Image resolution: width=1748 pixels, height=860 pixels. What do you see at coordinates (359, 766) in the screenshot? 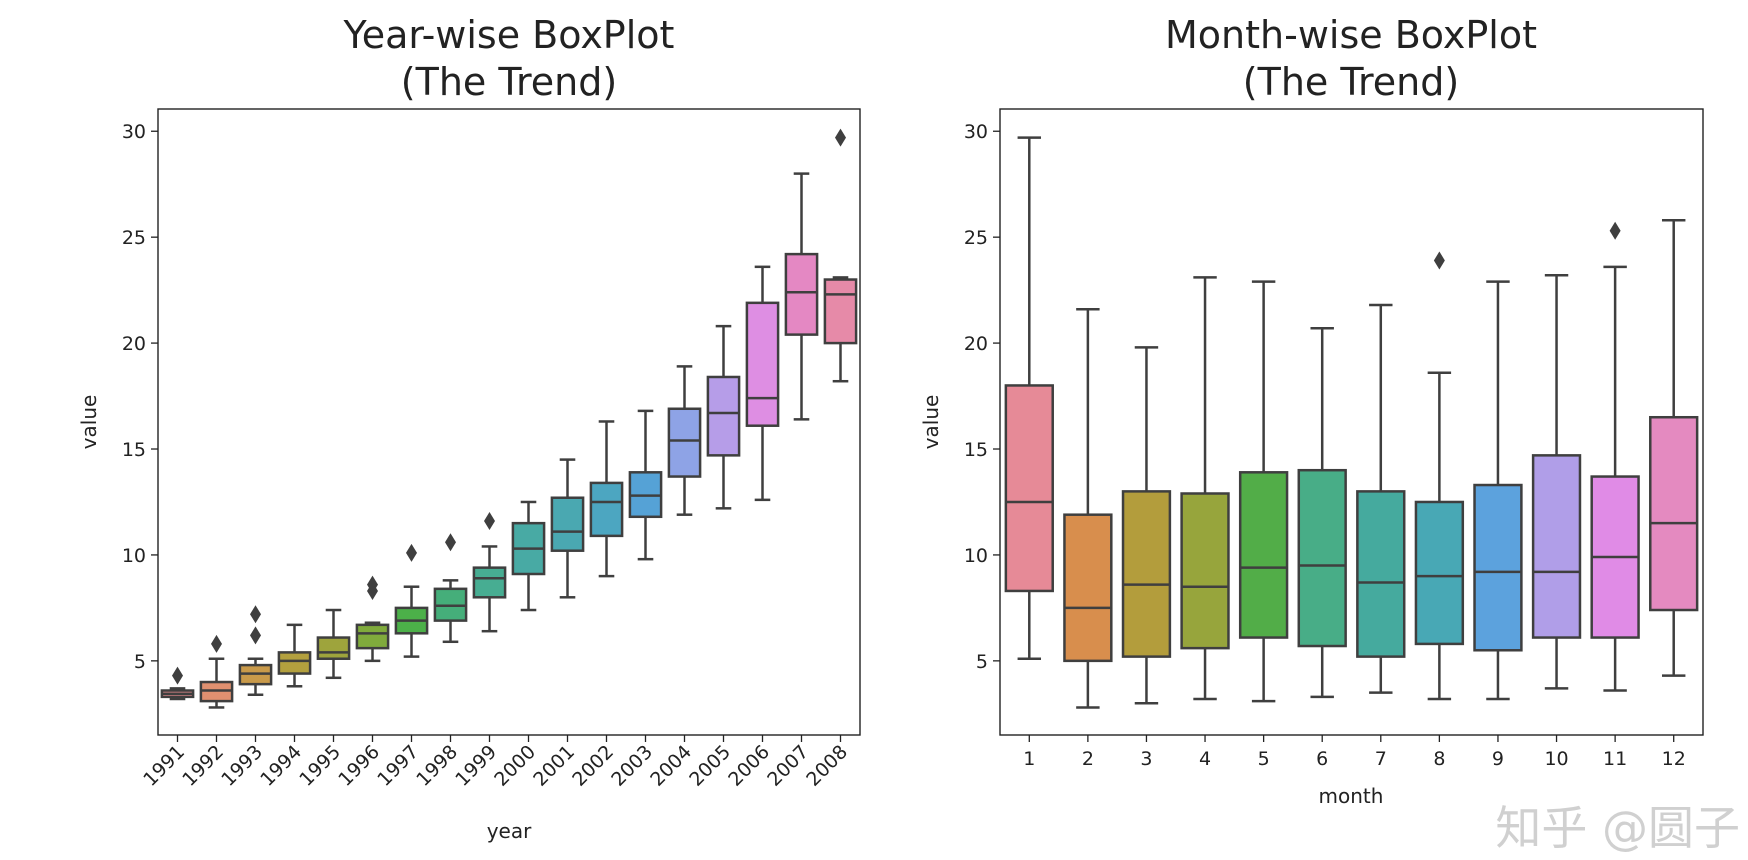
I see `x-tick-label: 1996` at bounding box center [359, 766].